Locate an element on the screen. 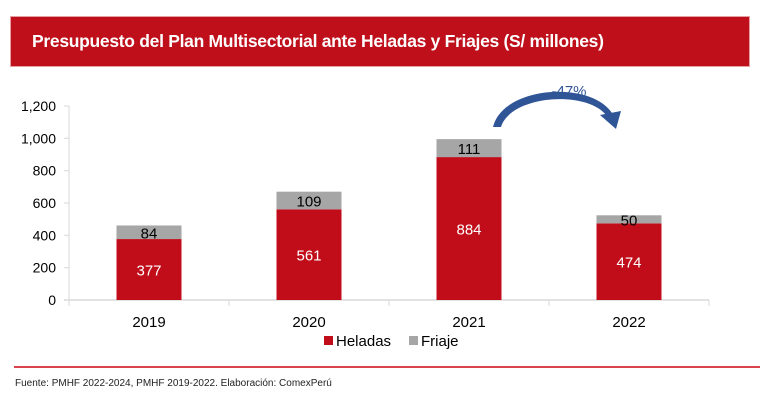 The image size is (760, 404). bar-heladas-2020 is located at coordinates (309, 254).